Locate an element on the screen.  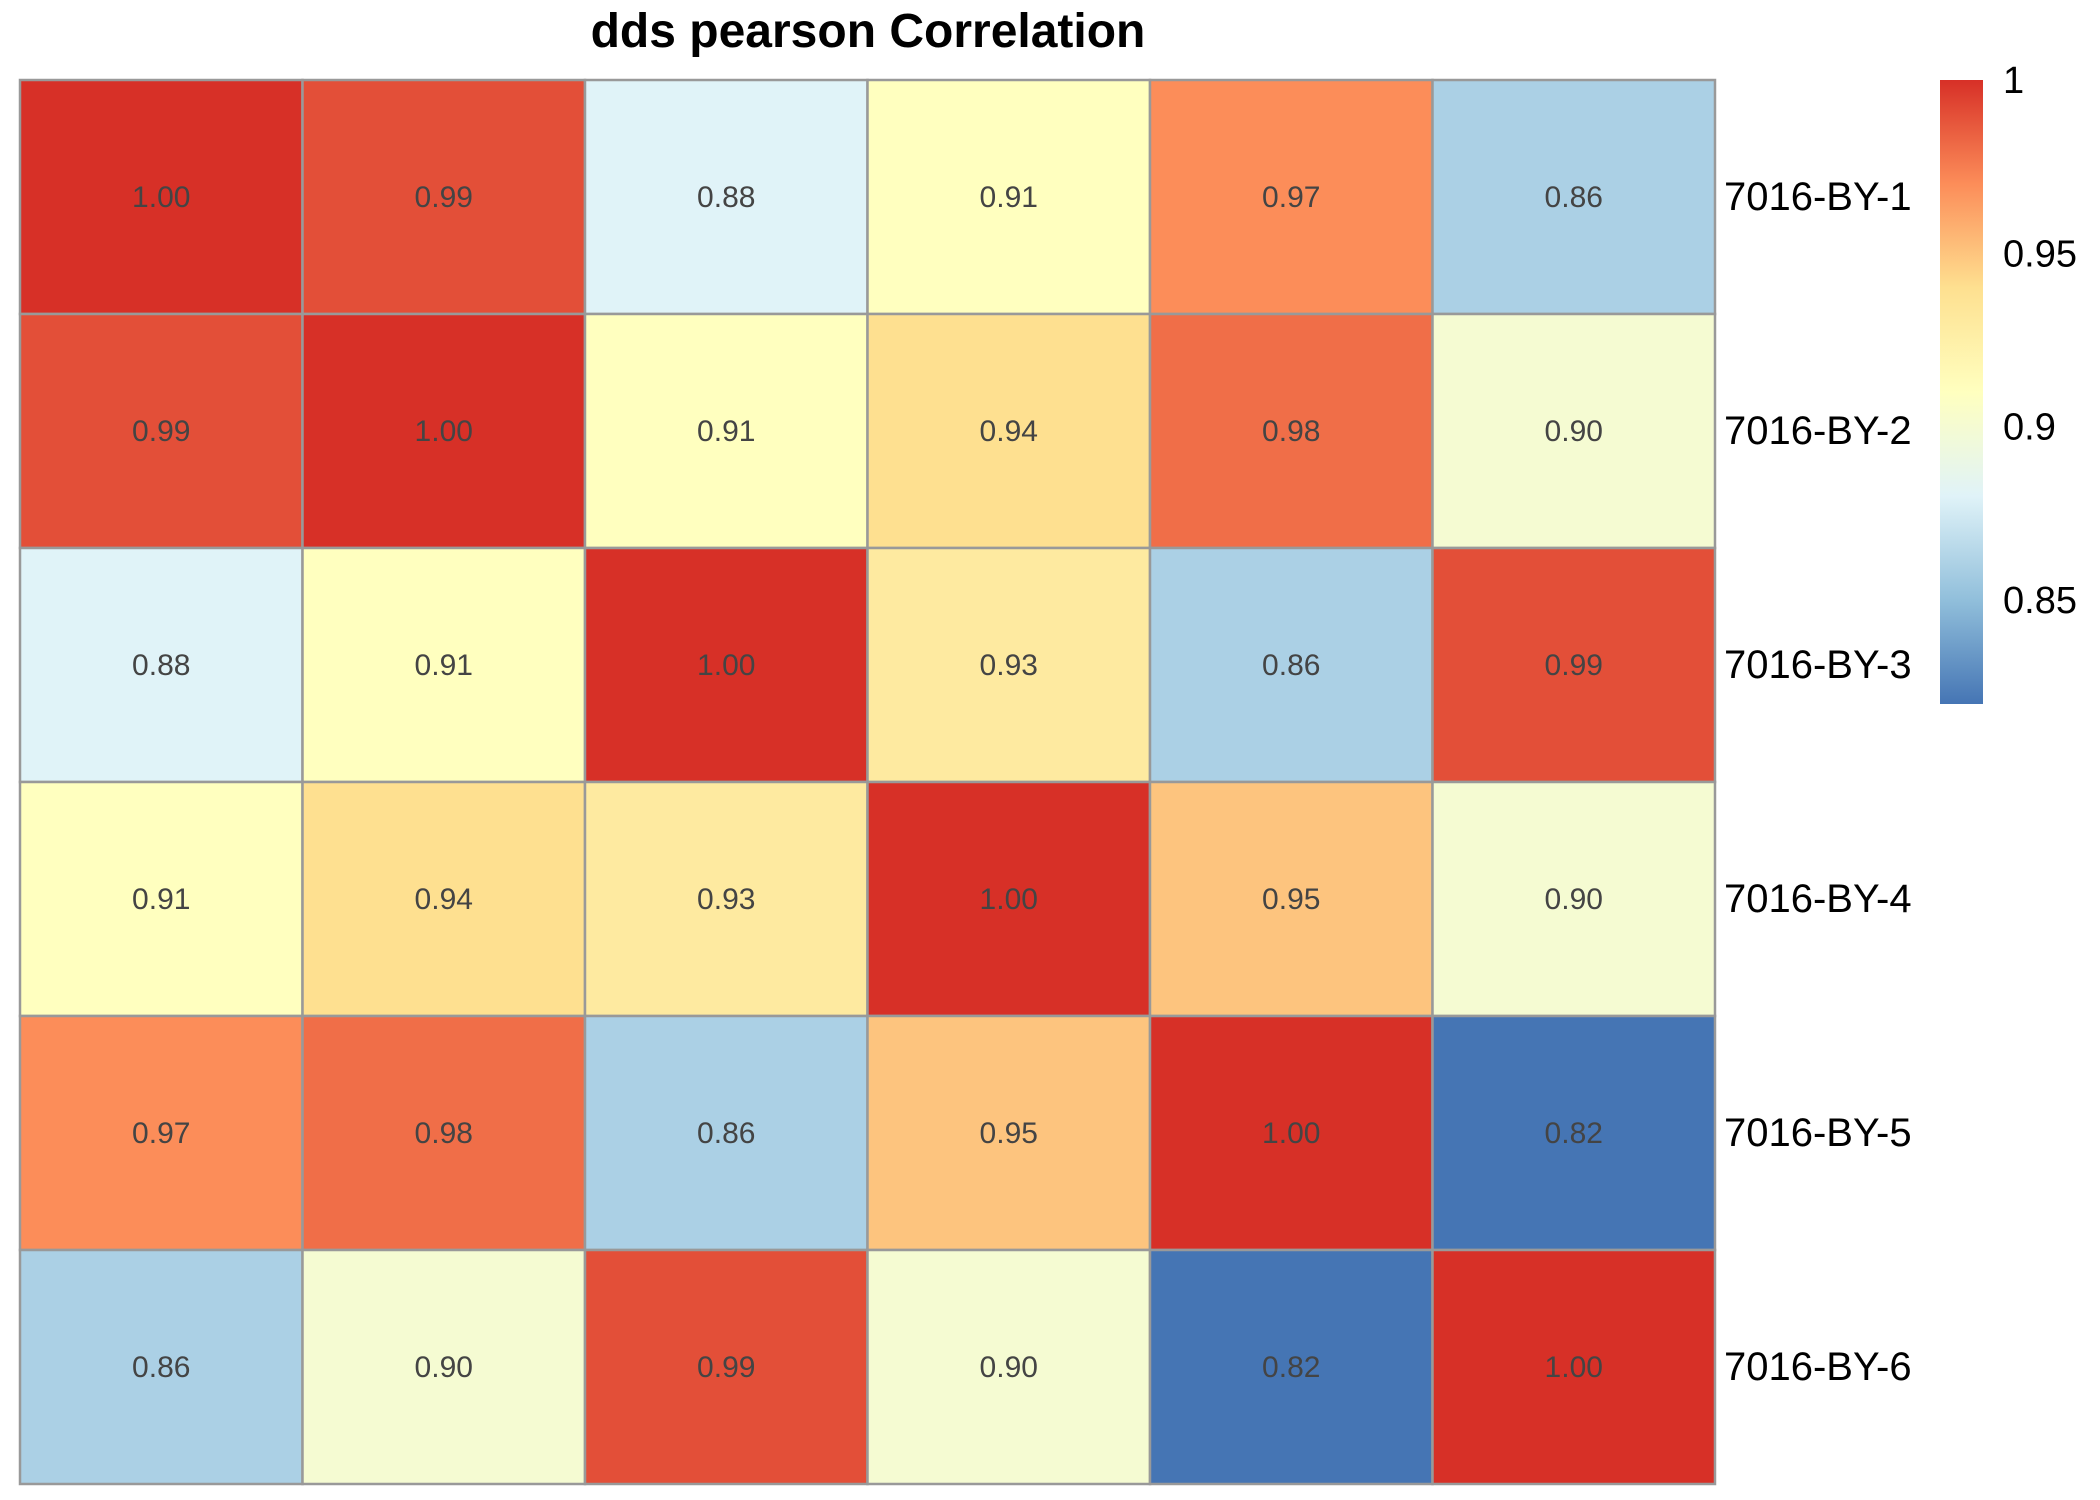
row-label: 7016-BY-3 is located at coordinates (1818, 665).